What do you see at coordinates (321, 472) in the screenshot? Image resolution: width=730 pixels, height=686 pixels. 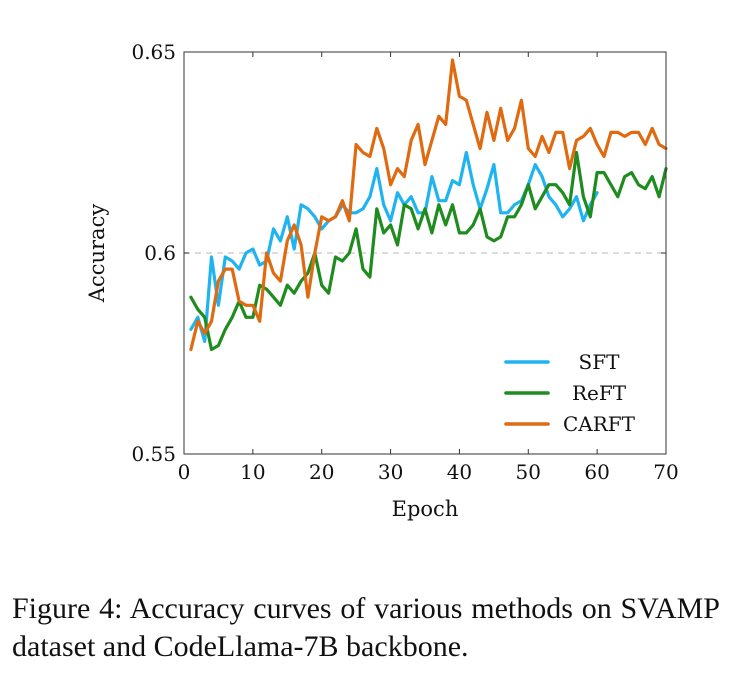 I see `x-tick-label: 20` at bounding box center [321, 472].